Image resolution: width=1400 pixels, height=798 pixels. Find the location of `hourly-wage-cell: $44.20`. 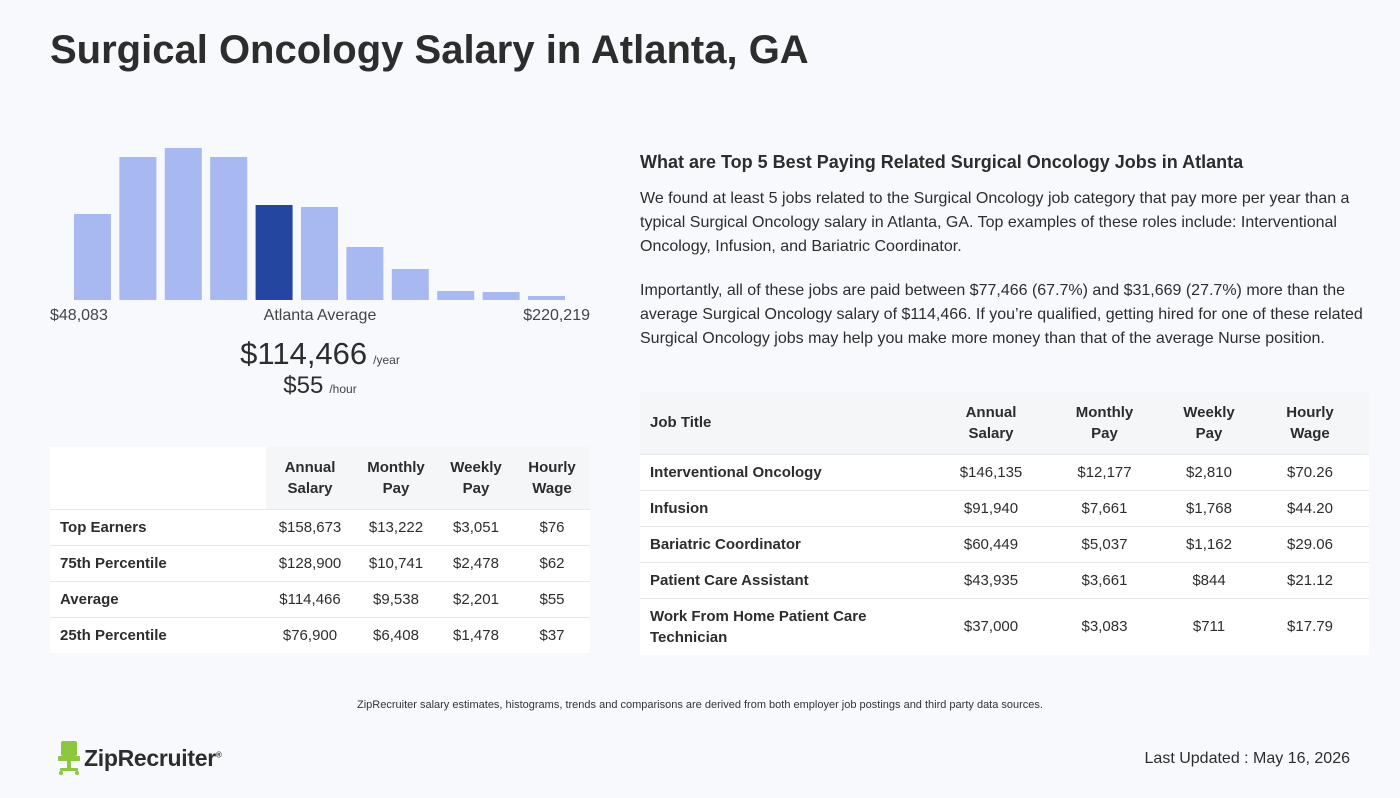

hourly-wage-cell: $44.20 is located at coordinates (1310, 507).